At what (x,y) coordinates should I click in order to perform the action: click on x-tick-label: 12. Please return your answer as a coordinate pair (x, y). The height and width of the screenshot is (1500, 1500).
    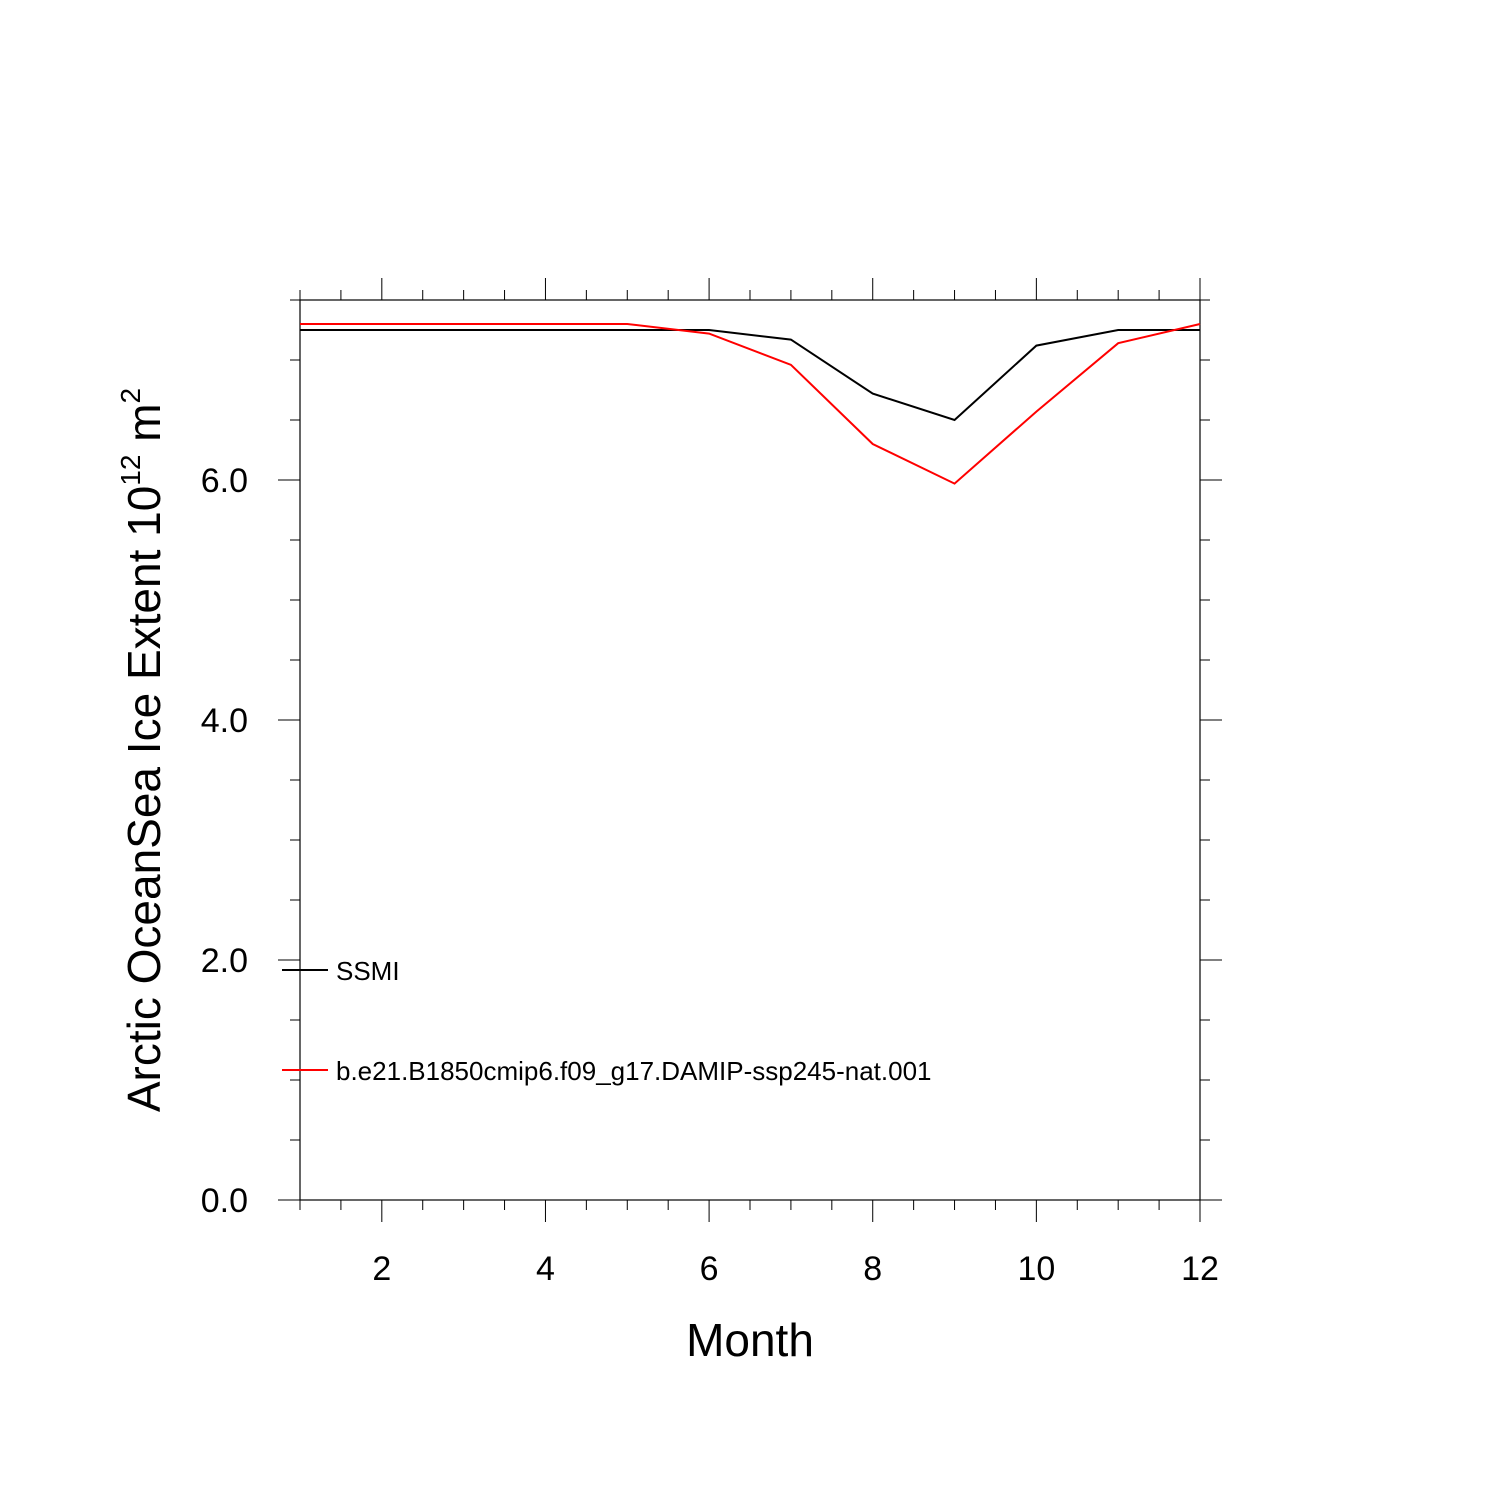
    Looking at the image, I should click on (1200, 1269).